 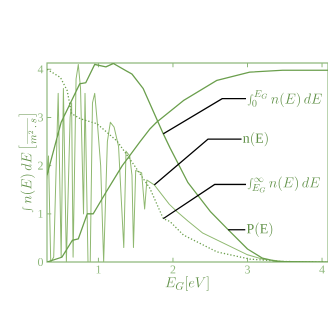 I want to click on x-tick-label: 2, so click(x=173, y=270).